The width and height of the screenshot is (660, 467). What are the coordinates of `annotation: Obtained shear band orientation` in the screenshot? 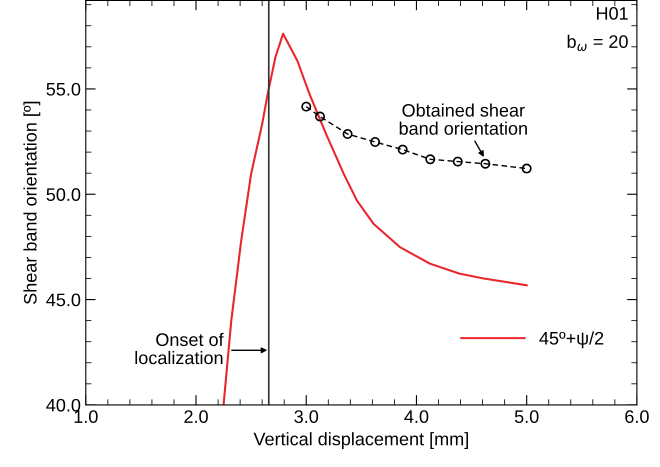 It's located at (463, 119).